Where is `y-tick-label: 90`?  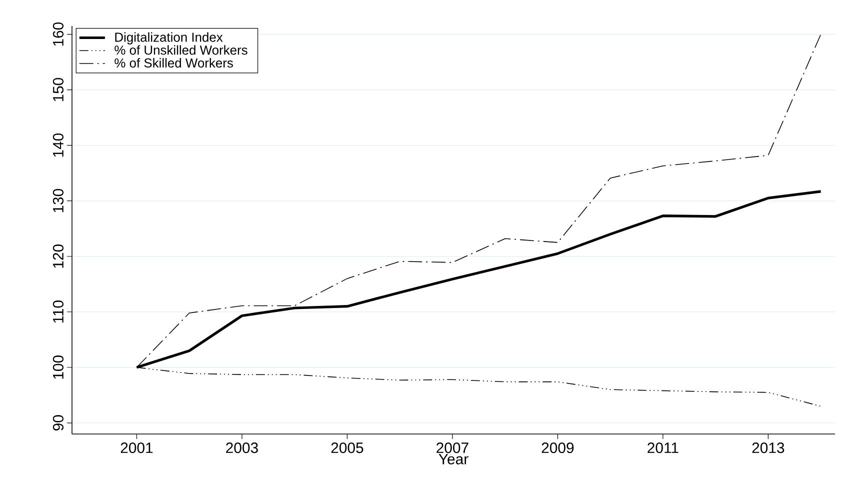 y-tick-label: 90 is located at coordinates (58, 423).